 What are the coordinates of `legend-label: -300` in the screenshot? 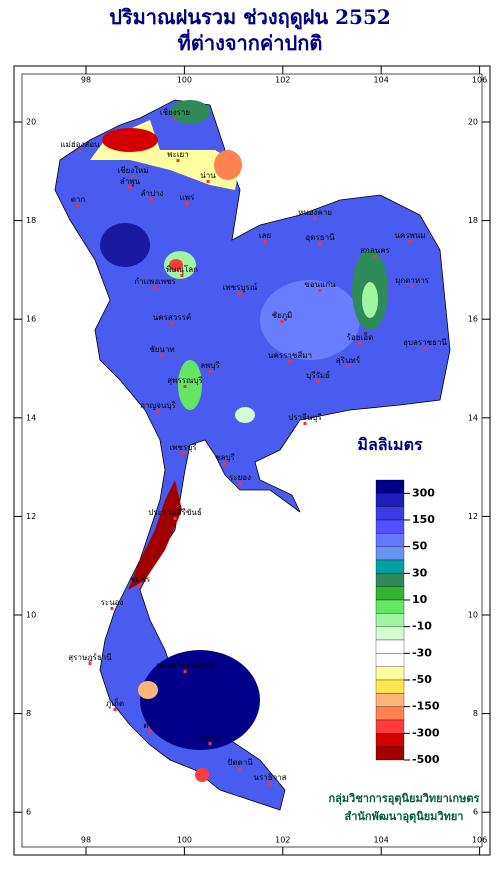 It's located at (426, 732).